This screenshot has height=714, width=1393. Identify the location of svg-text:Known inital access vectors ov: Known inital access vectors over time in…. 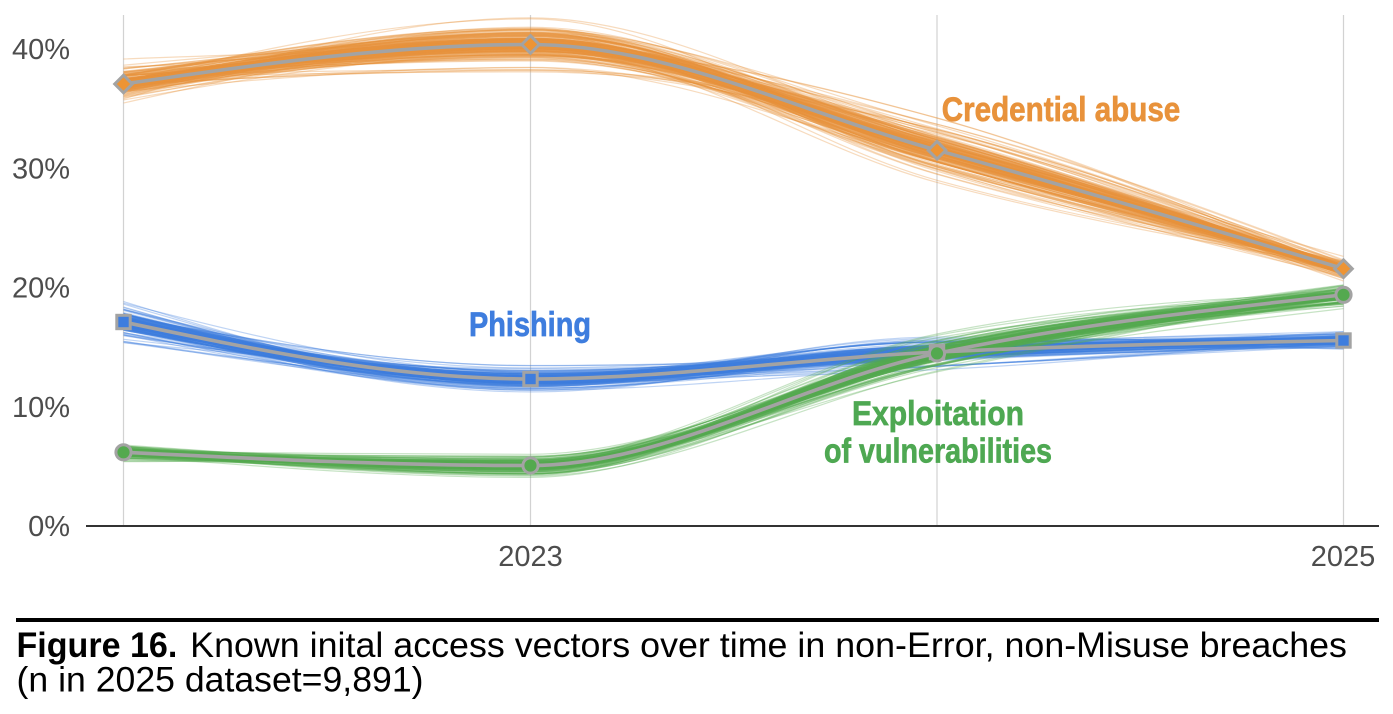
(768, 645).